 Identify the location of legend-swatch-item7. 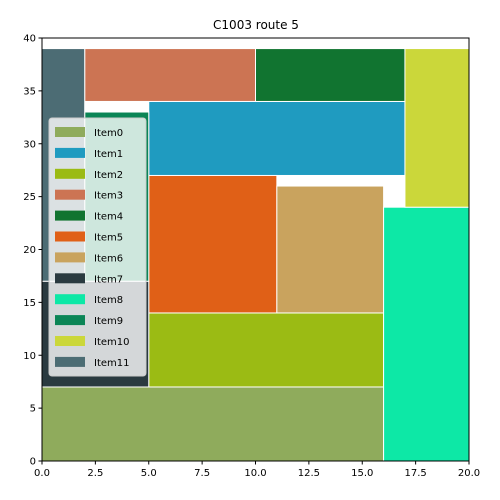
(70, 278).